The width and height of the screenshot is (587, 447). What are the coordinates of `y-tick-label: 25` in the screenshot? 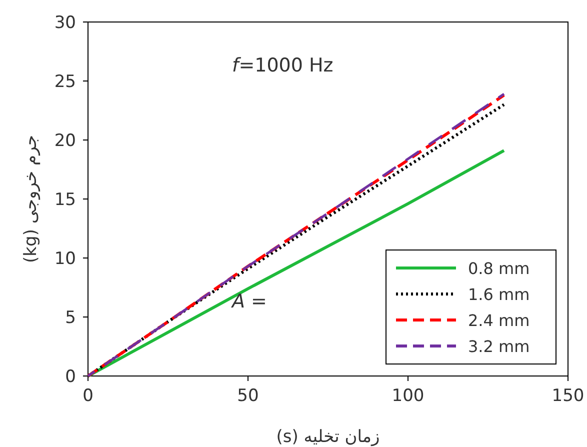 It's located at (65, 82).